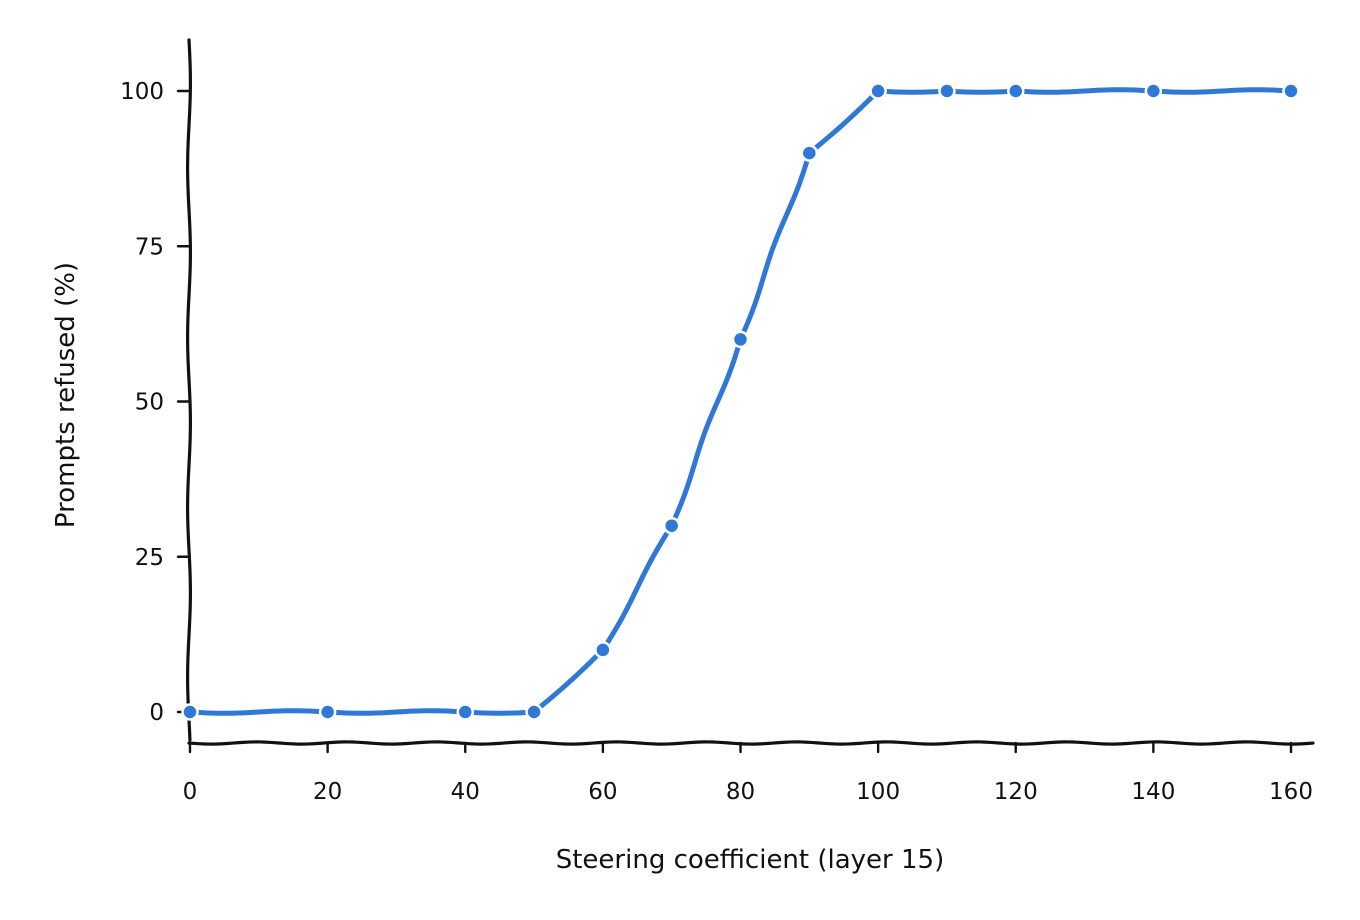 Image resolution: width=1360 pixels, height=920 pixels. What do you see at coordinates (1153, 792) in the screenshot?
I see `x-tick-label: 140` at bounding box center [1153, 792].